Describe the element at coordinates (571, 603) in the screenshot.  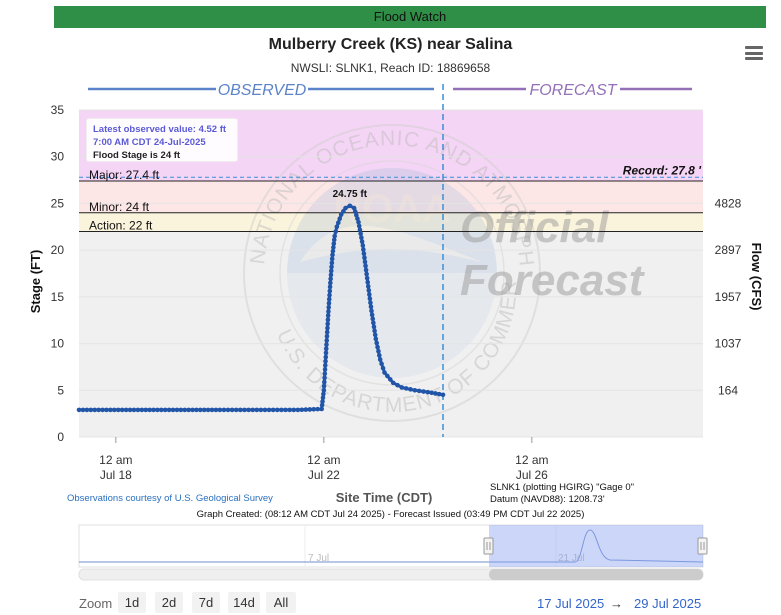
I see `range-from: 17 Jul 2025` at that location.